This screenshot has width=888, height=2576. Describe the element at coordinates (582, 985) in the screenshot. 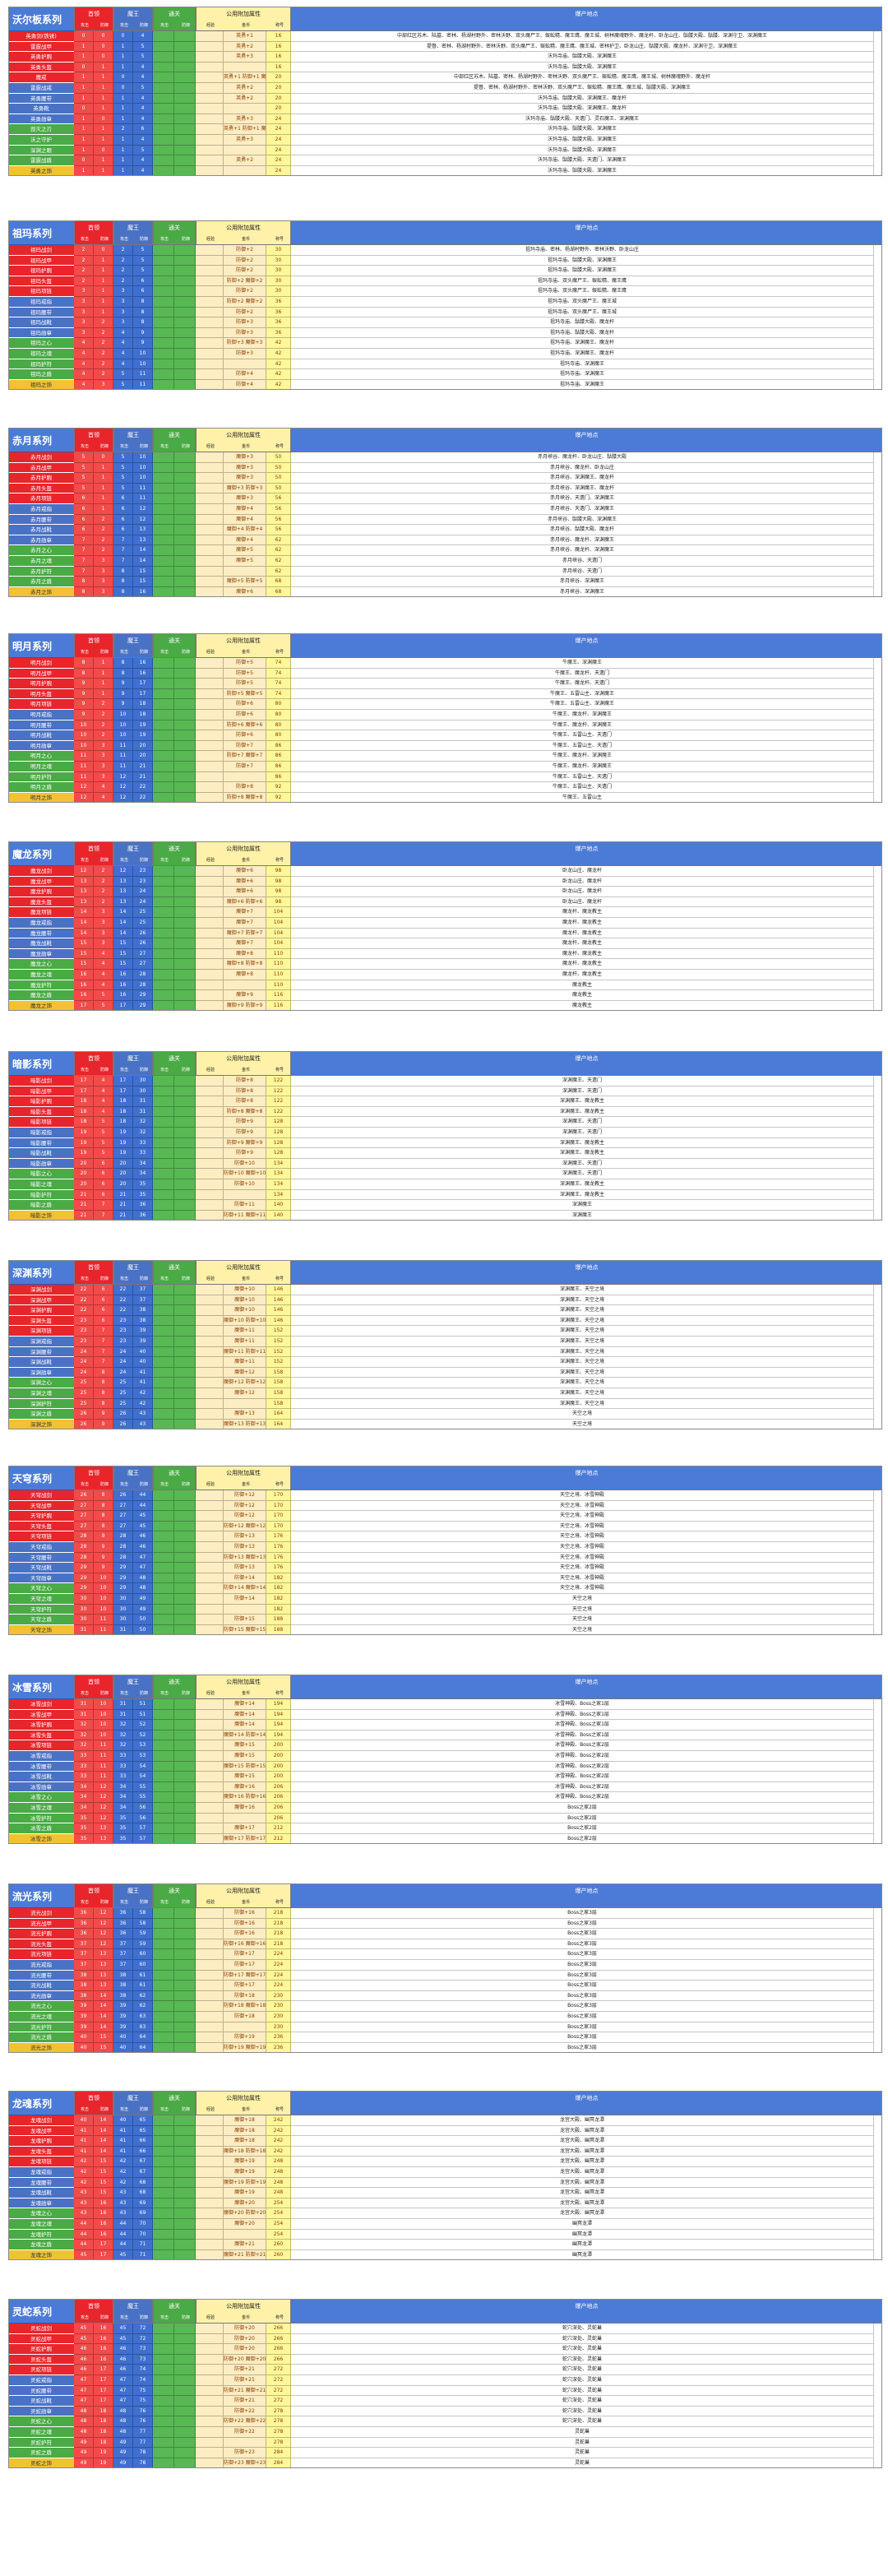

I see `drop-location-cell: 魔龙教主` at that location.